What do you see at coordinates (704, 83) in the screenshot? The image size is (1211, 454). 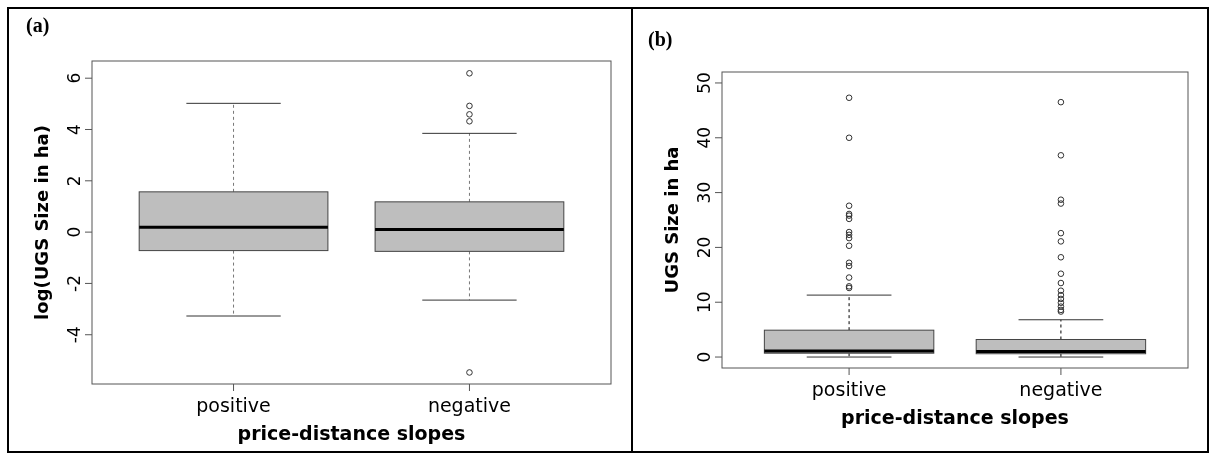 I see `y-tick-label: 50` at bounding box center [704, 83].